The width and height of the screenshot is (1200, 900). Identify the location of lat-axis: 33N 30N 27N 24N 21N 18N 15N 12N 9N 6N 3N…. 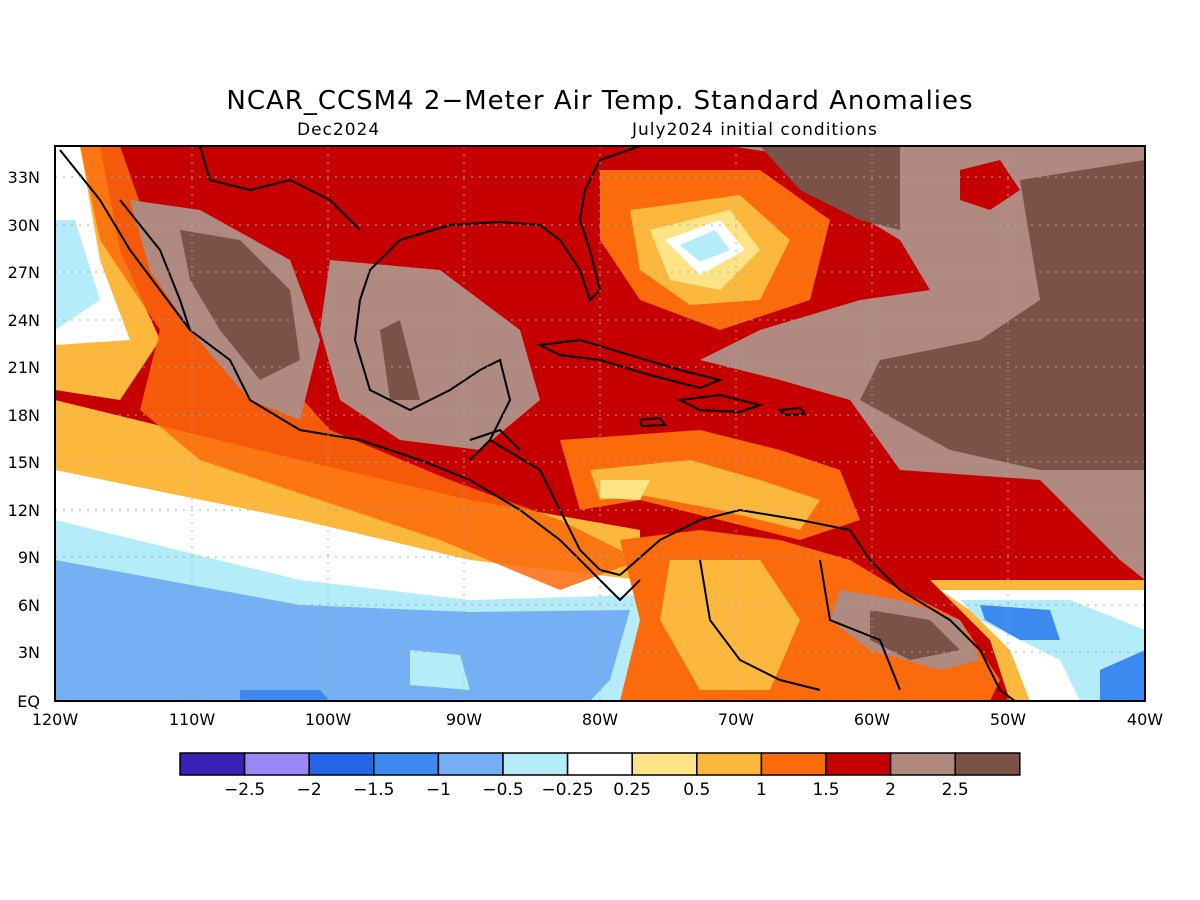
(24, 439).